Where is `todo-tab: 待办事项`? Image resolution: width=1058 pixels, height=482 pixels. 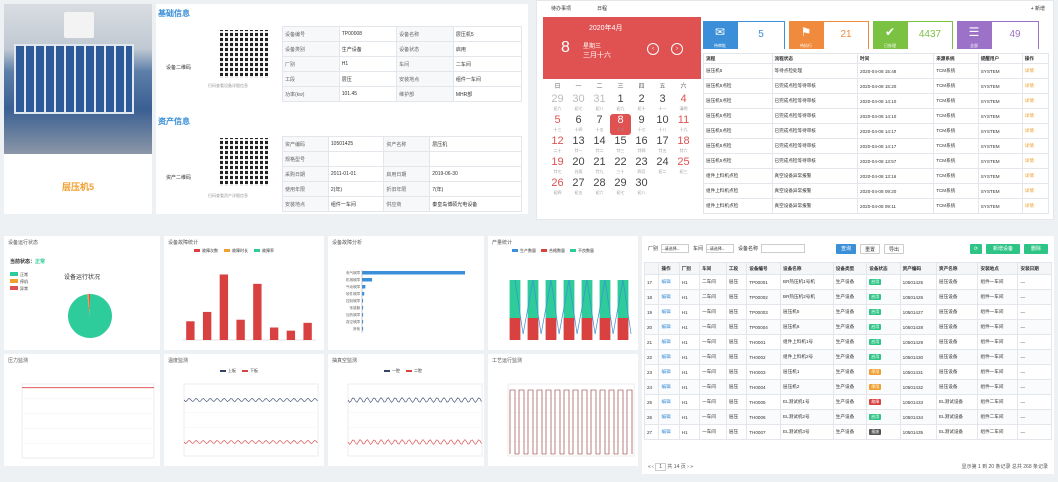
todo-tab: 待办事项 is located at coordinates (561, 9).